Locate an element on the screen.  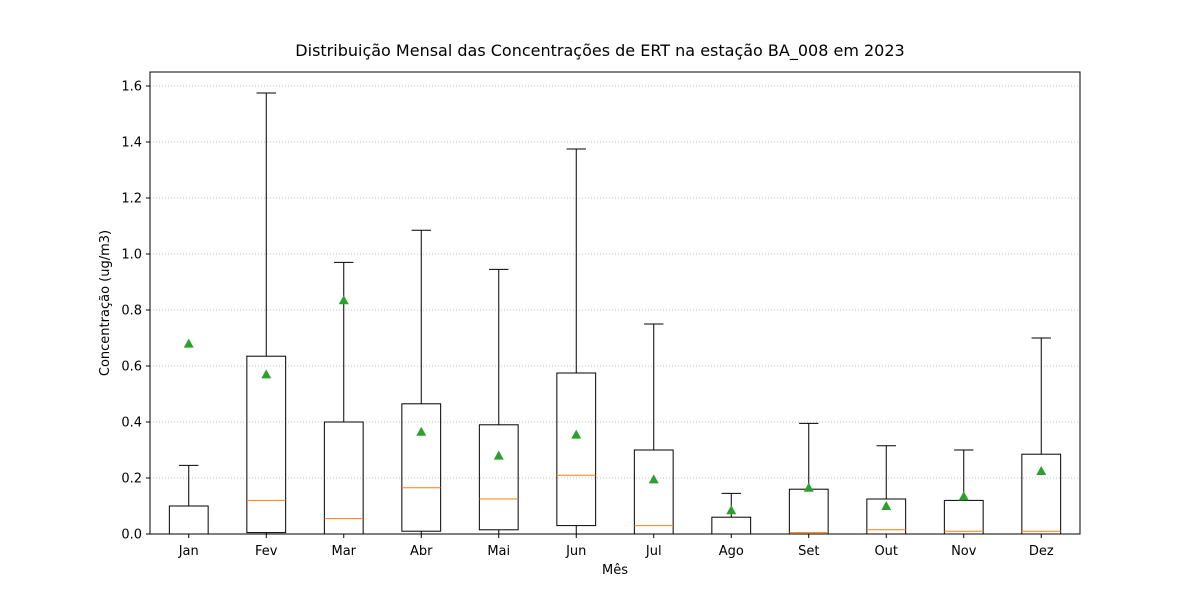
box-jun is located at coordinates (576, 341).